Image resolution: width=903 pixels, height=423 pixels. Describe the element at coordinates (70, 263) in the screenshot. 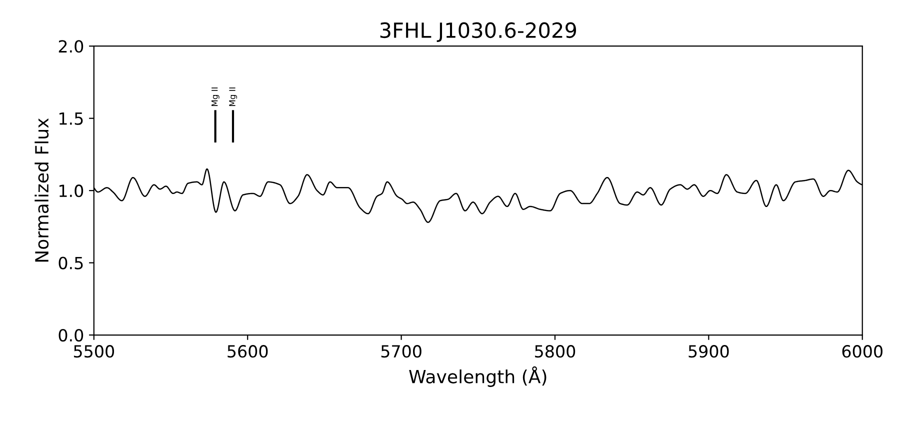

I see `y-tick-label: 0.5` at that location.